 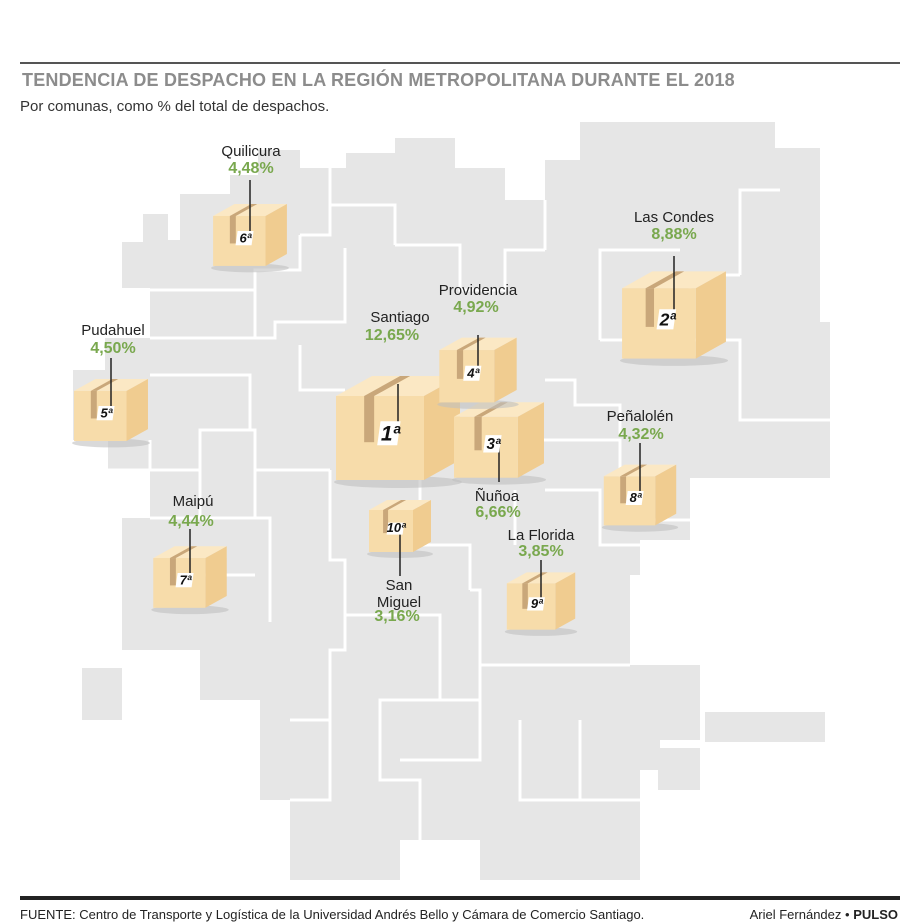 I want to click on comuna-name: Quilicura, so click(x=251, y=151).